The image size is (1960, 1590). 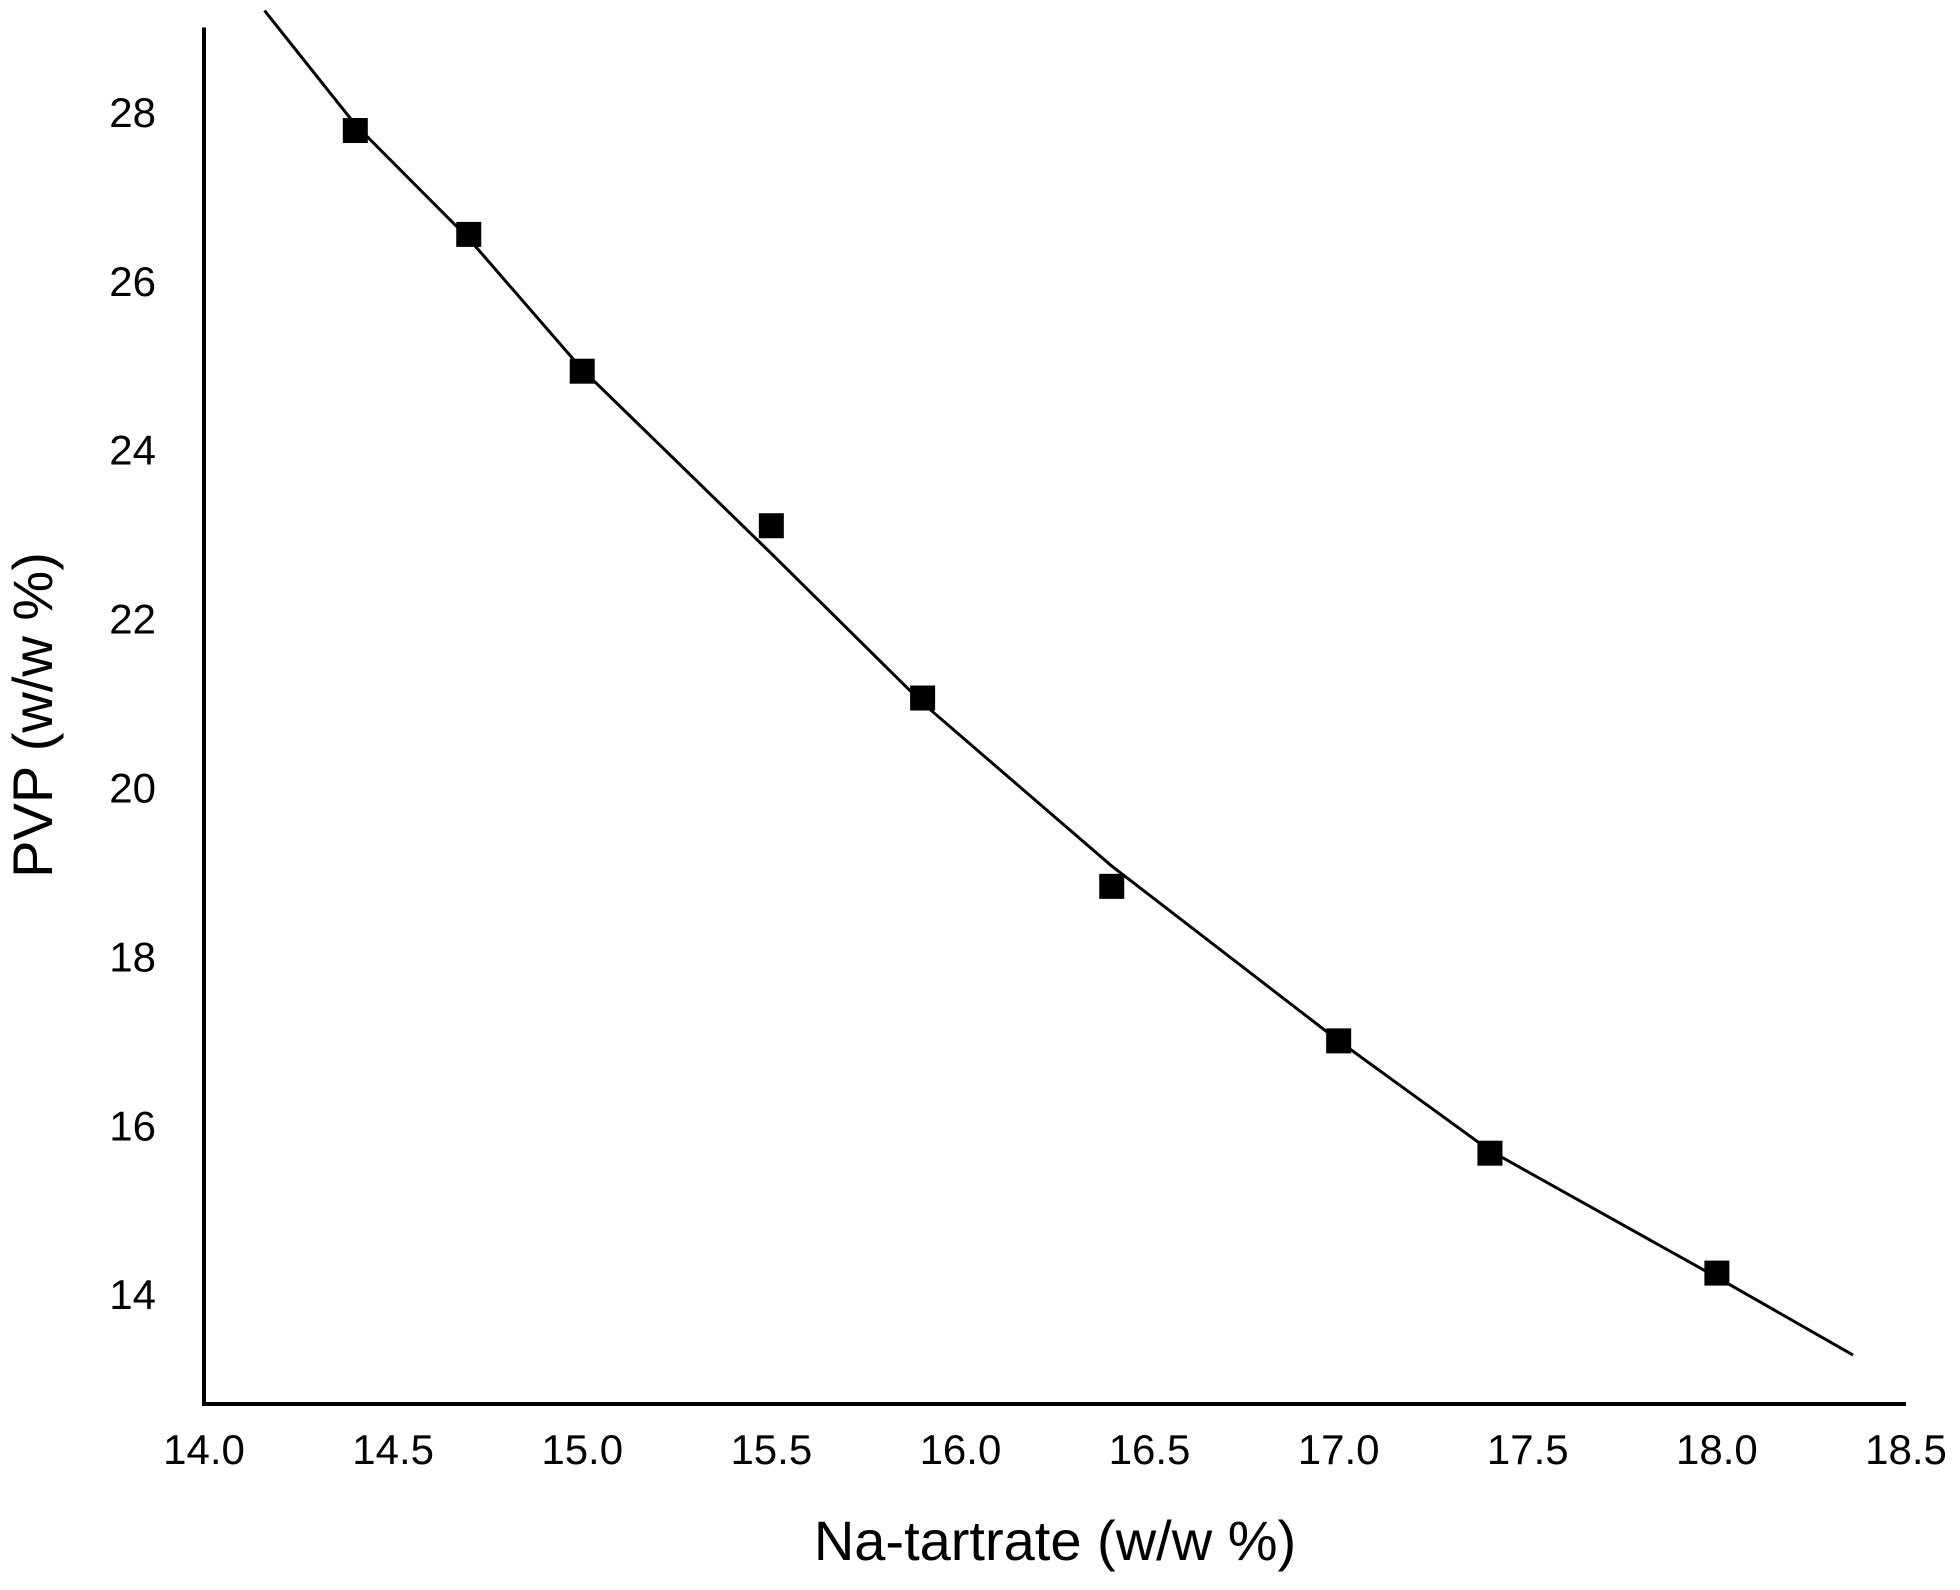 I want to click on x-tick-label: 18.5, so click(x=1906, y=1449).